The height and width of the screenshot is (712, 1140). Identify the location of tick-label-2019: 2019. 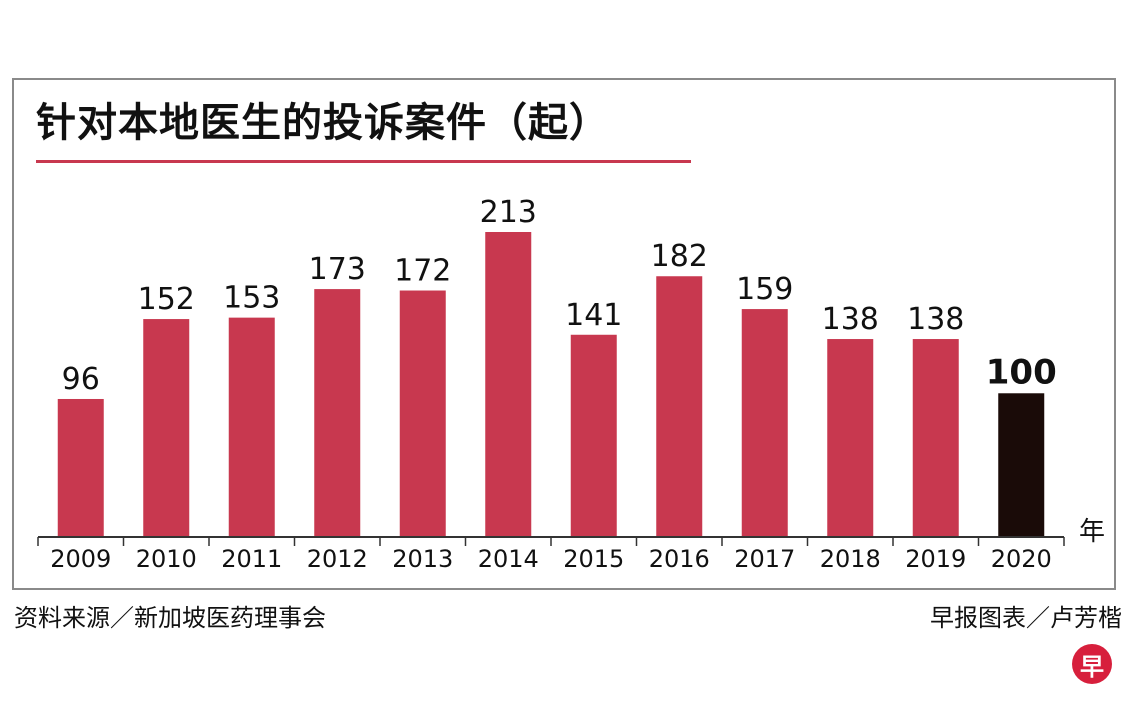
(935, 559).